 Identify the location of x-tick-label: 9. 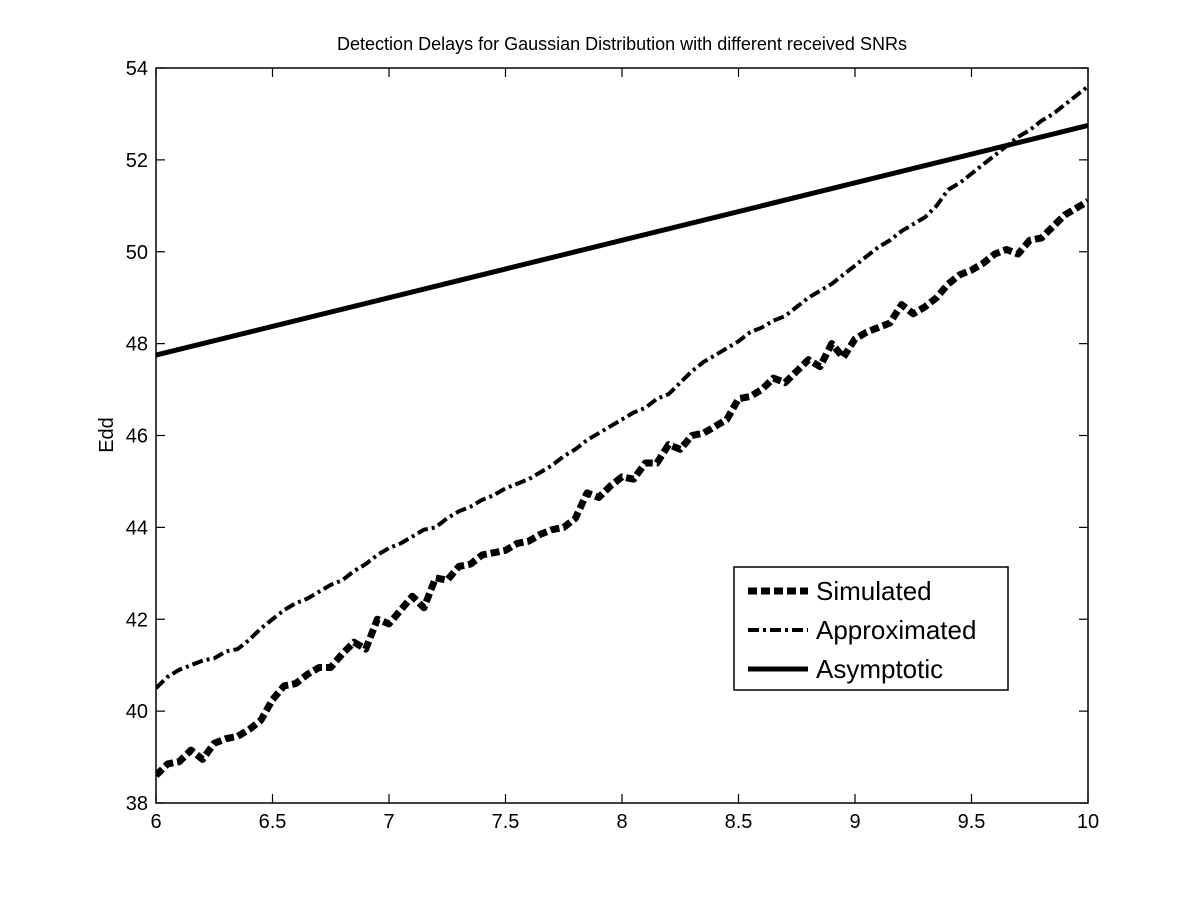
(854, 822).